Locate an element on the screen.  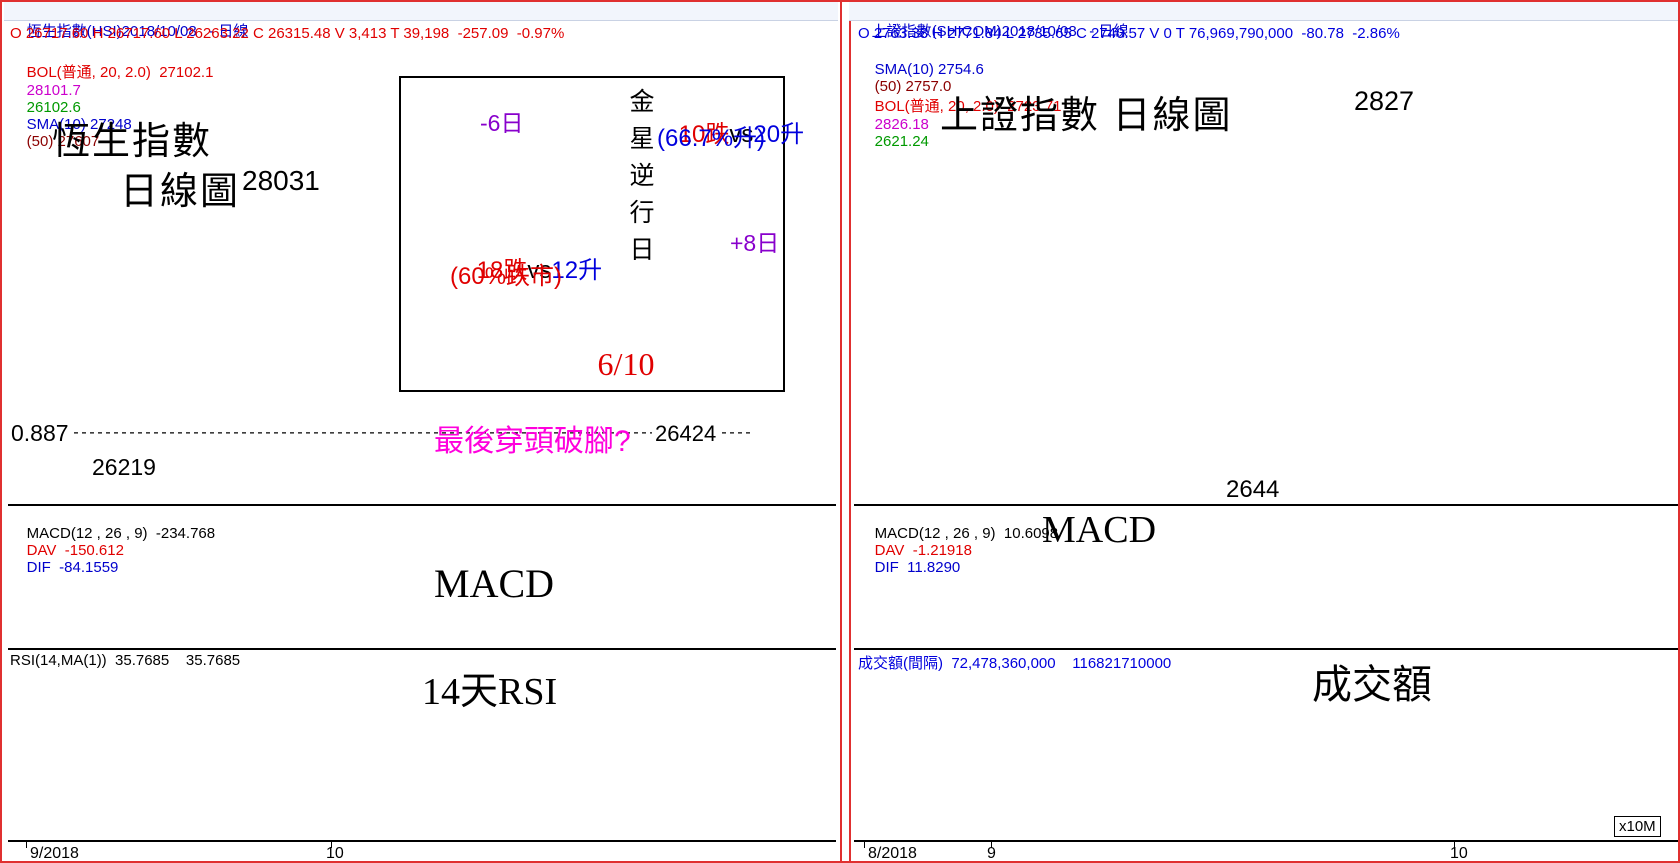
inset-bottom-stat: 18跌vs12升 is located at coordinates (526, 267).